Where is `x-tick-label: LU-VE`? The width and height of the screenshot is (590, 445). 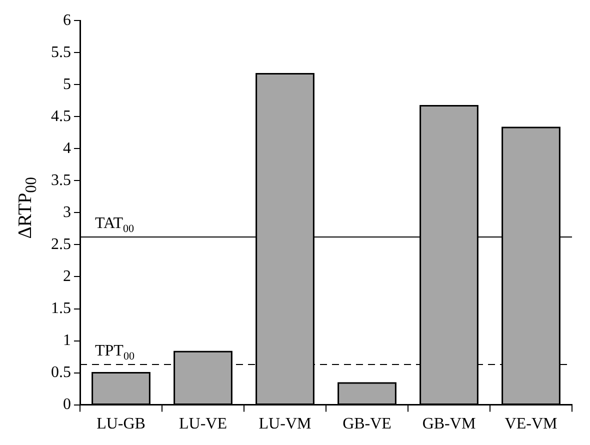
x-tick-label: LU-VE is located at coordinates (203, 424).